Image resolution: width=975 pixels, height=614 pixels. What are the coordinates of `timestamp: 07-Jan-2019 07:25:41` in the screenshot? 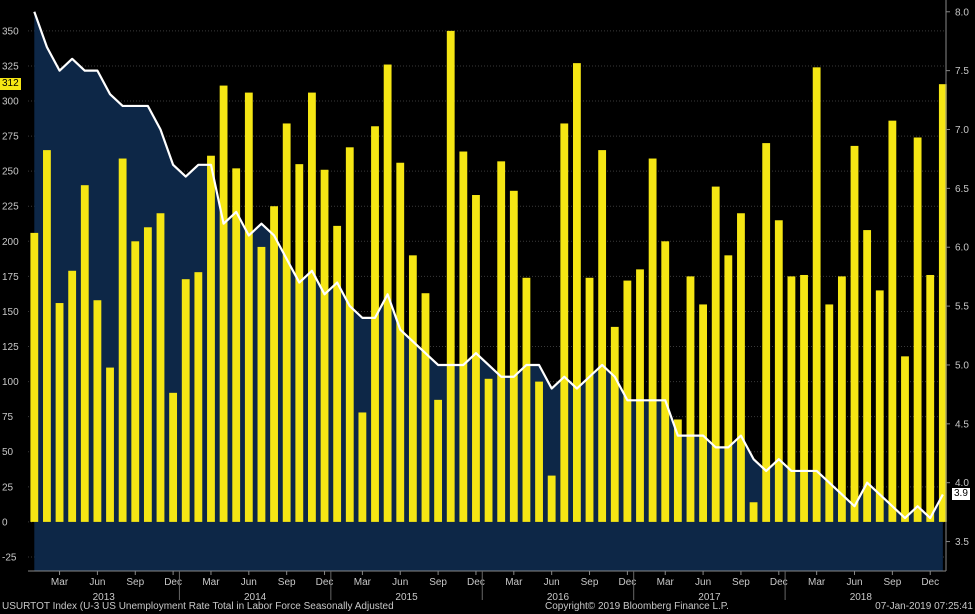 It's located at (924, 606).